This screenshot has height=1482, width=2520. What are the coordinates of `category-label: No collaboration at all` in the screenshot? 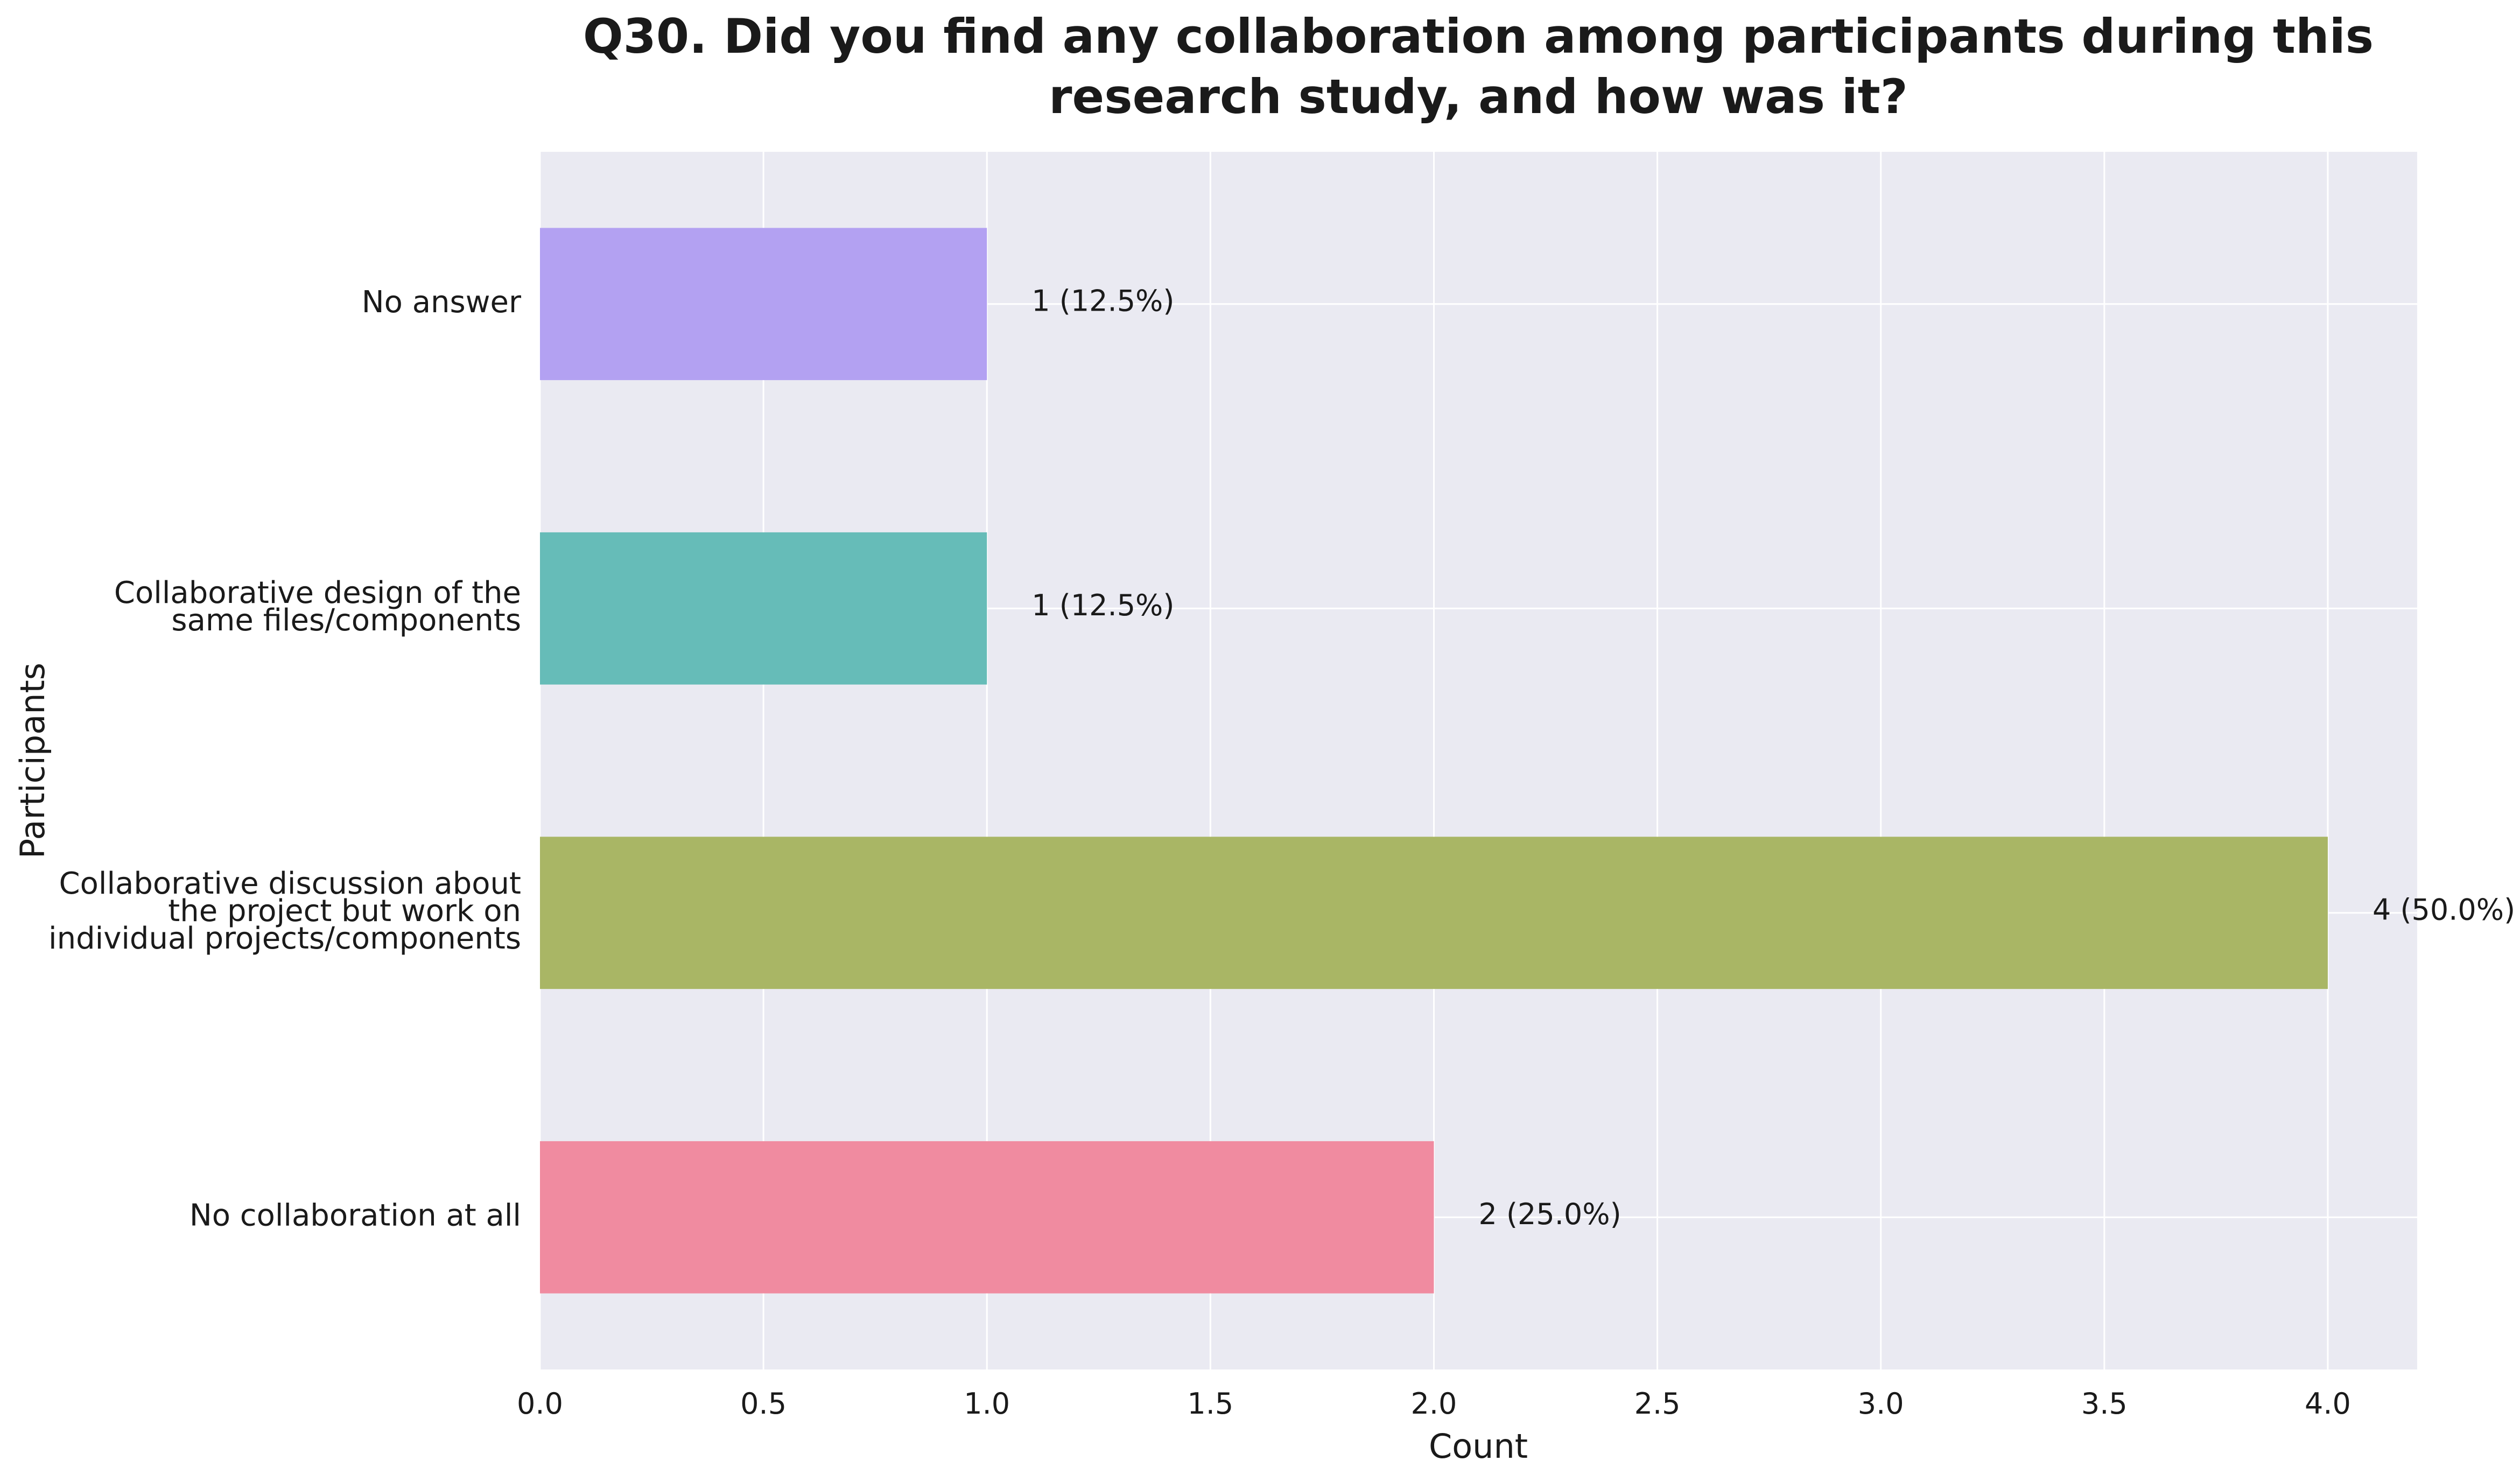 It's located at (355, 1215).